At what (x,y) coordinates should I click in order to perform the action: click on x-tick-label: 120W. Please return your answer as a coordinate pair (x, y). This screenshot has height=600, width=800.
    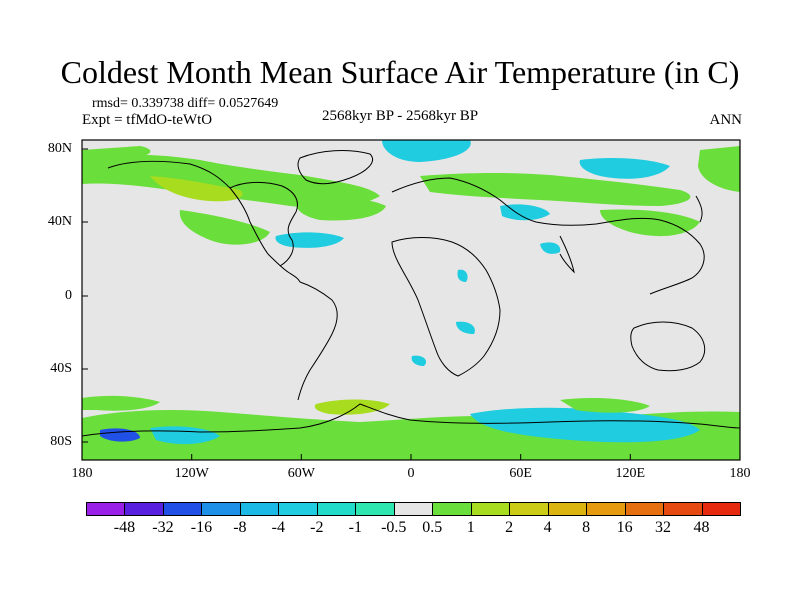
    Looking at the image, I should click on (191, 473).